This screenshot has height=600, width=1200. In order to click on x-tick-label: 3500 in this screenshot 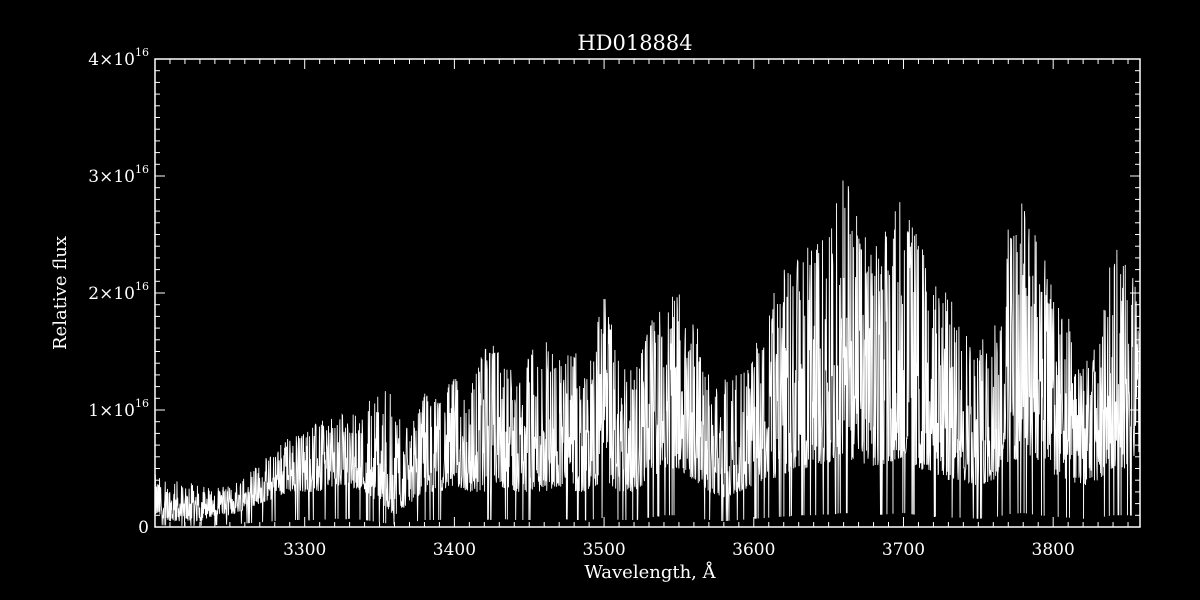, I will do `click(603, 550)`.